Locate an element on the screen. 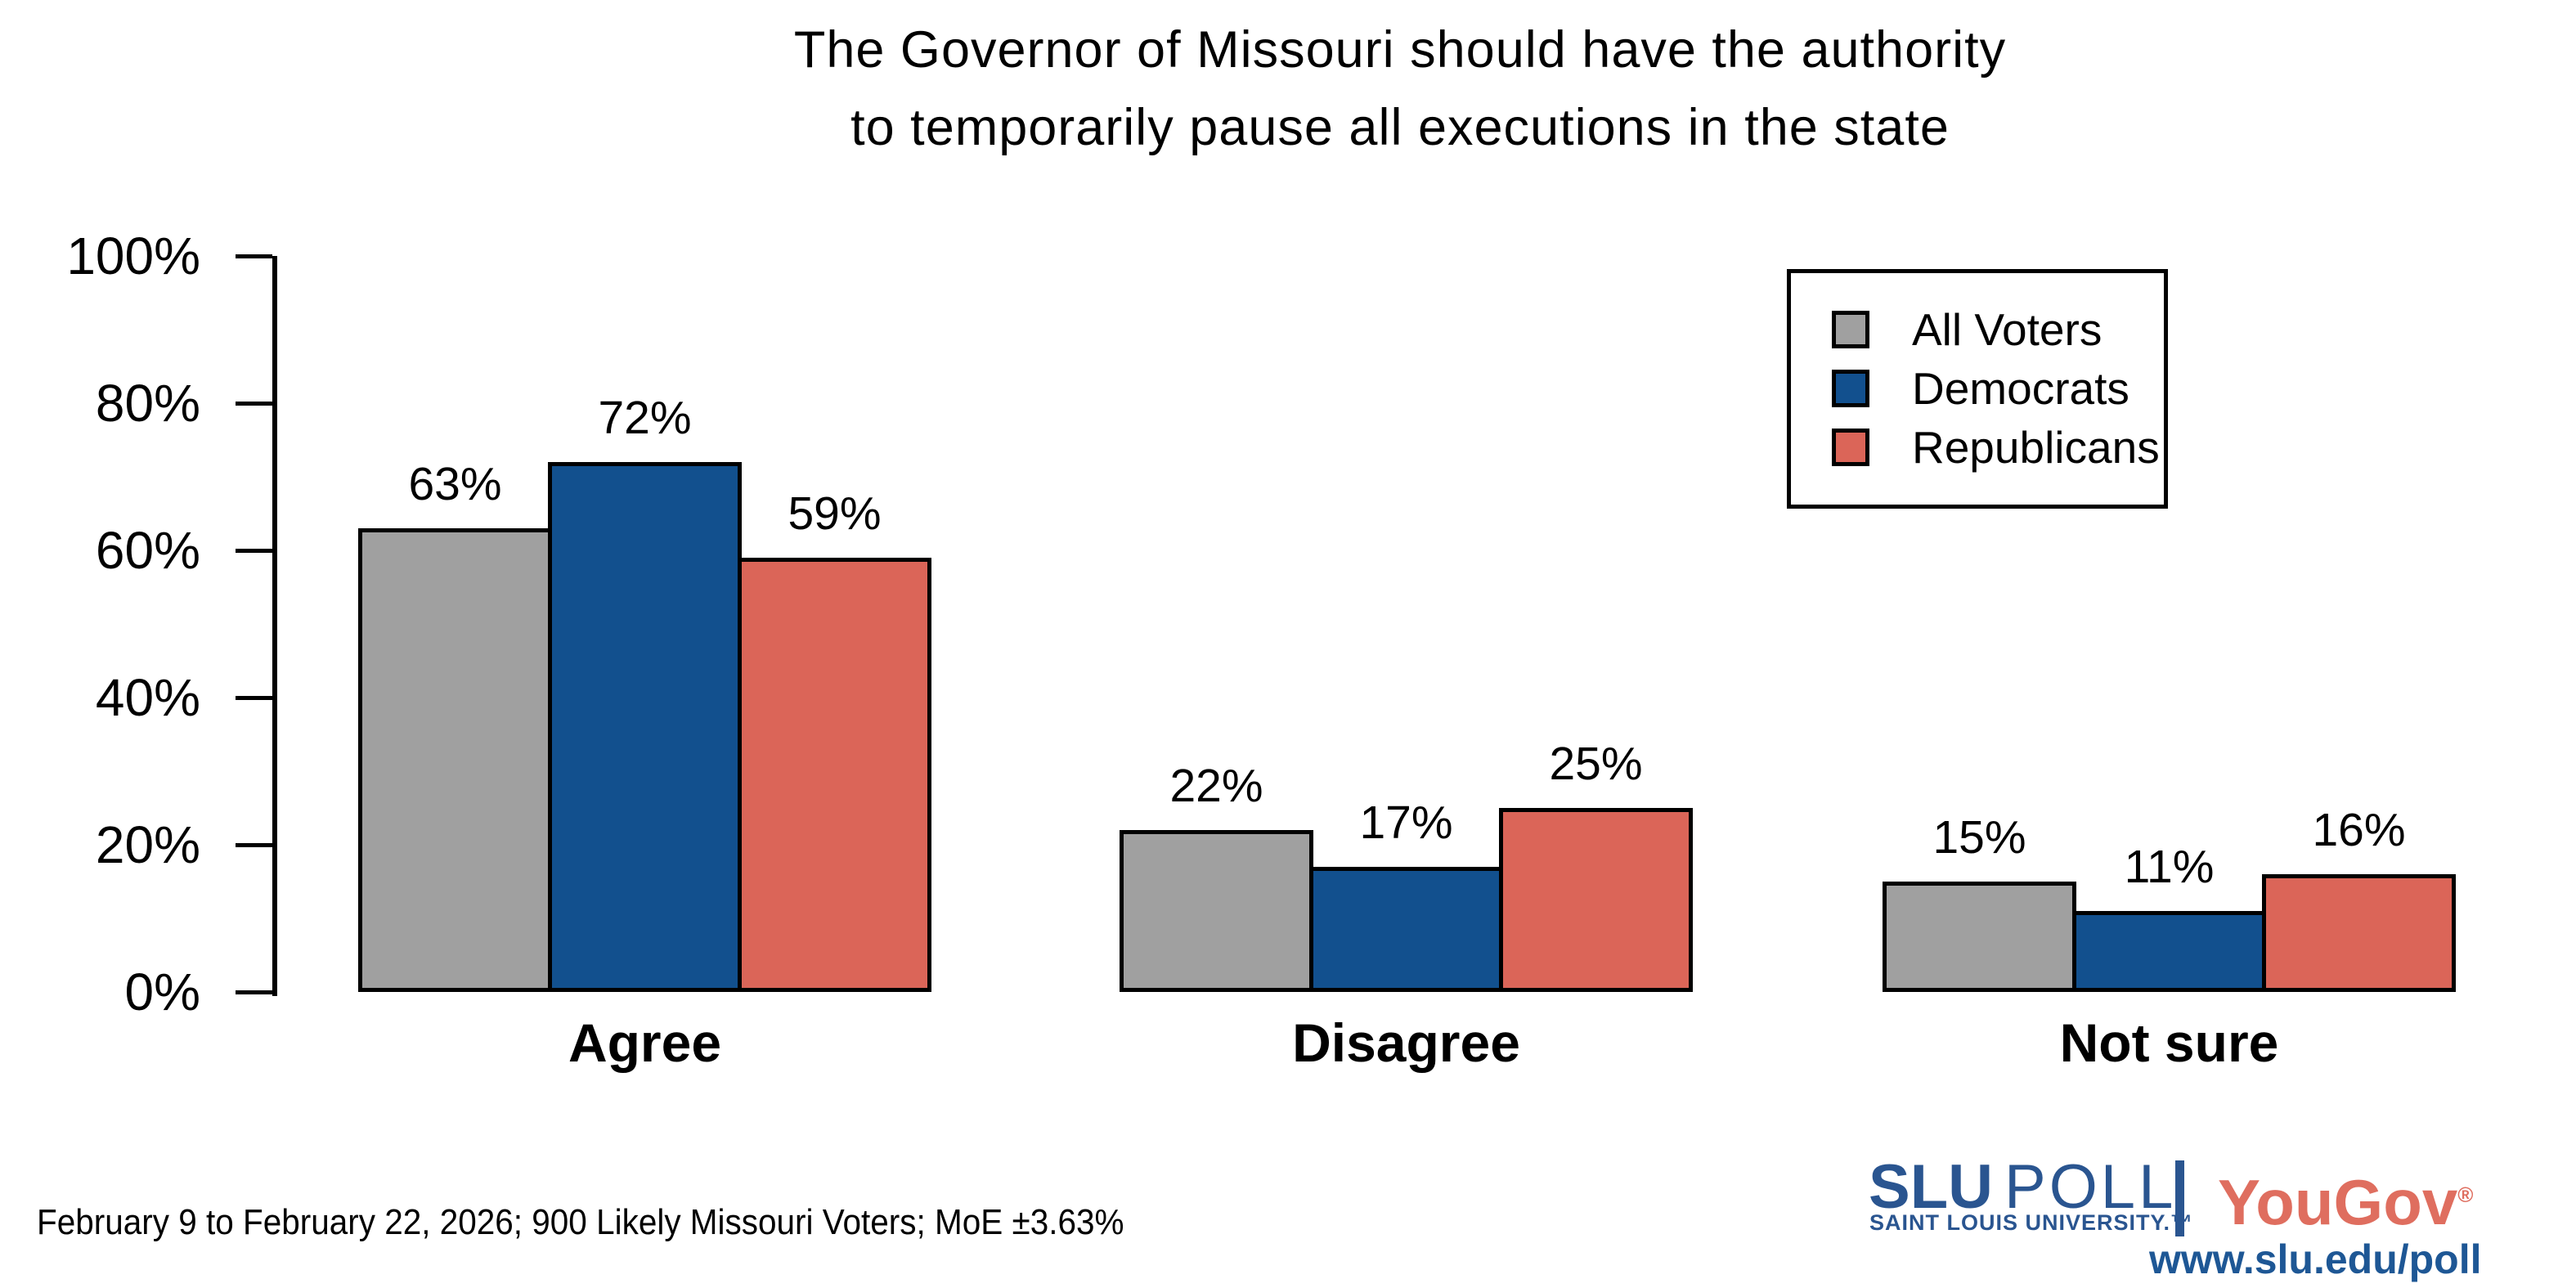 The image size is (2576, 1288). bar-republicans-not-sure is located at coordinates (2359, 933).